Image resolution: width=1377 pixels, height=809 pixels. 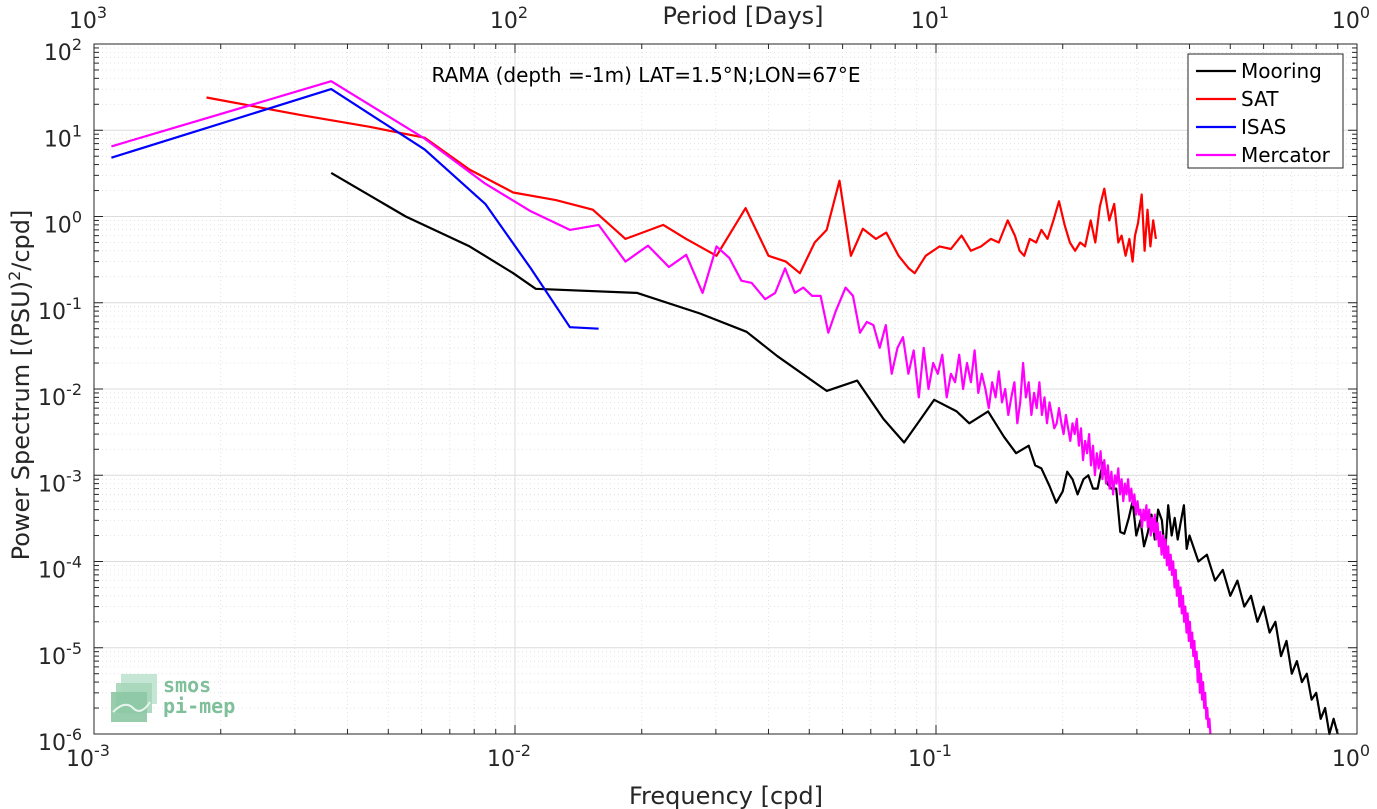 I want to click on series-isas, so click(x=355, y=208).